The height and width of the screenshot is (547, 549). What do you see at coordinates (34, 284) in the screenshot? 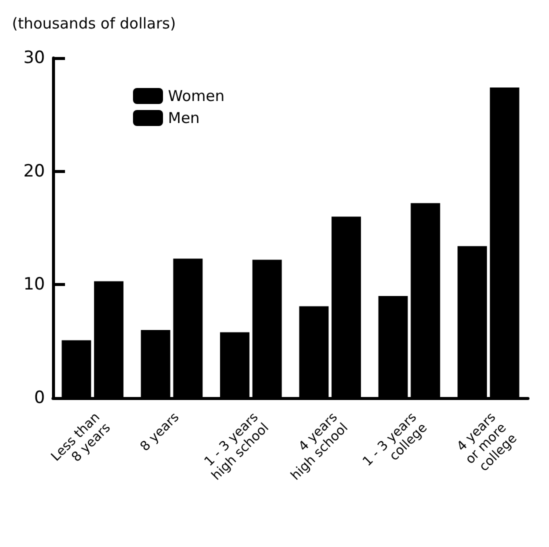
I see `y-tick-label: 10` at bounding box center [34, 284].